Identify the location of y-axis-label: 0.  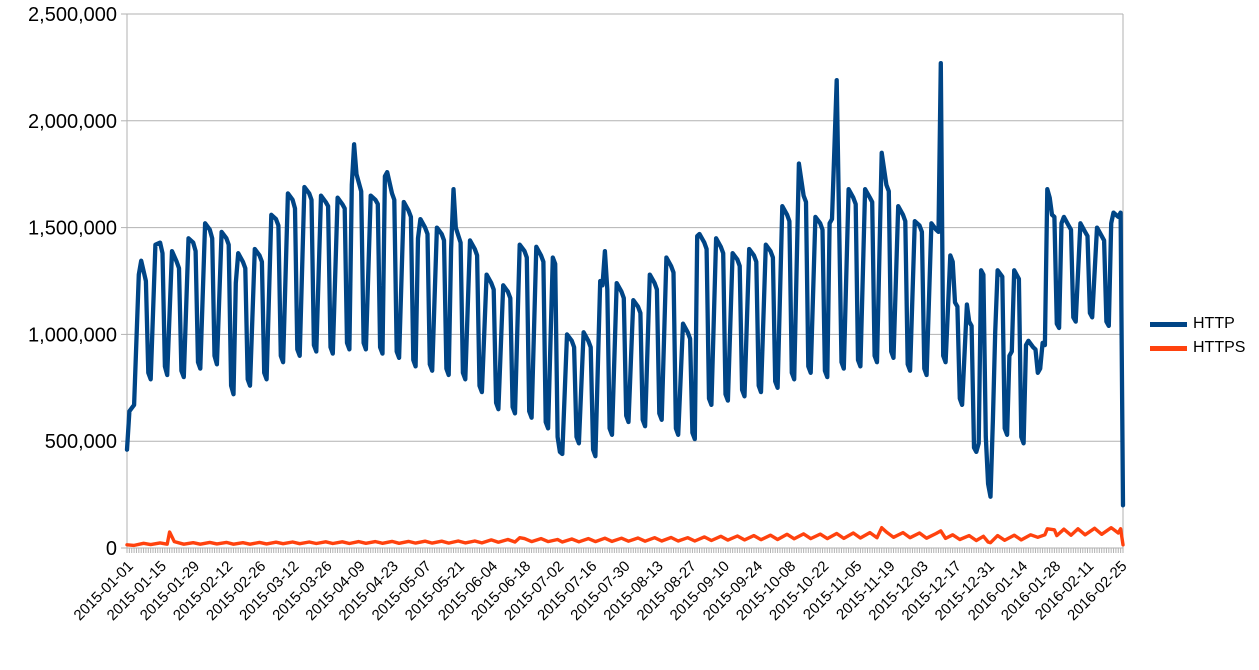
(111, 549).